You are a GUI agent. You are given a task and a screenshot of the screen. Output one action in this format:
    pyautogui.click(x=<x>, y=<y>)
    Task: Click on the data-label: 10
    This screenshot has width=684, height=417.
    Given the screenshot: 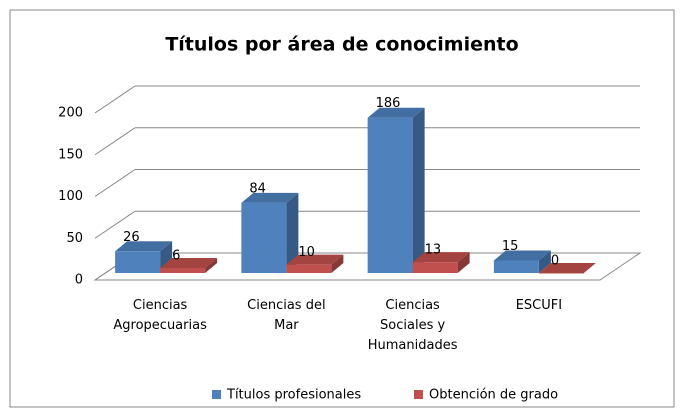 What is the action you would take?
    pyautogui.click(x=306, y=252)
    